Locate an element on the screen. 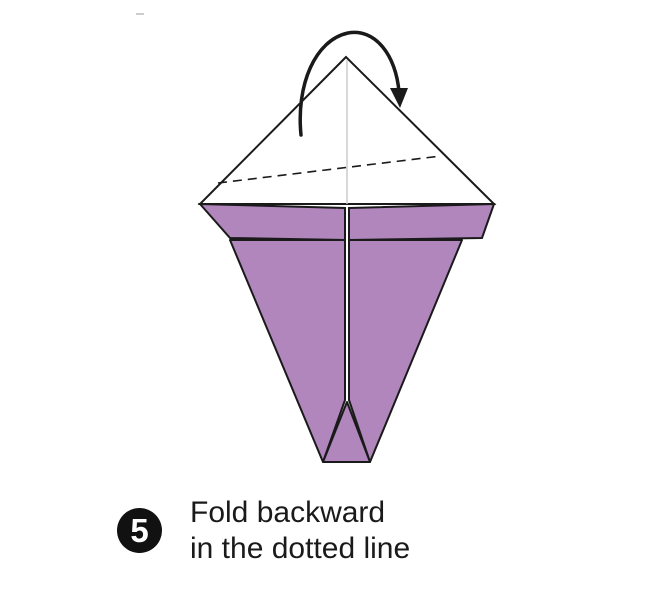 Image resolution: width=656 pixels, height=598 pixels. purple-band-left is located at coordinates (271, 222).